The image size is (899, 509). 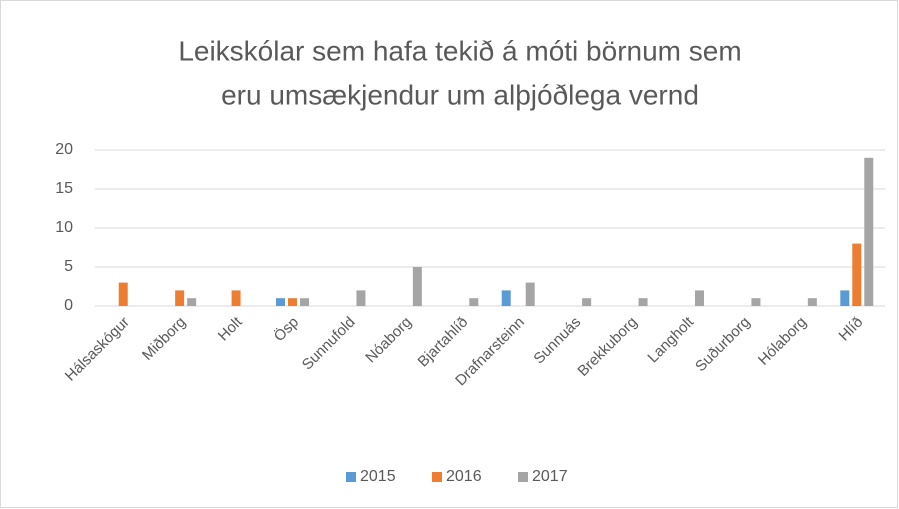 I want to click on y-tick-label: 15, so click(x=64, y=188).